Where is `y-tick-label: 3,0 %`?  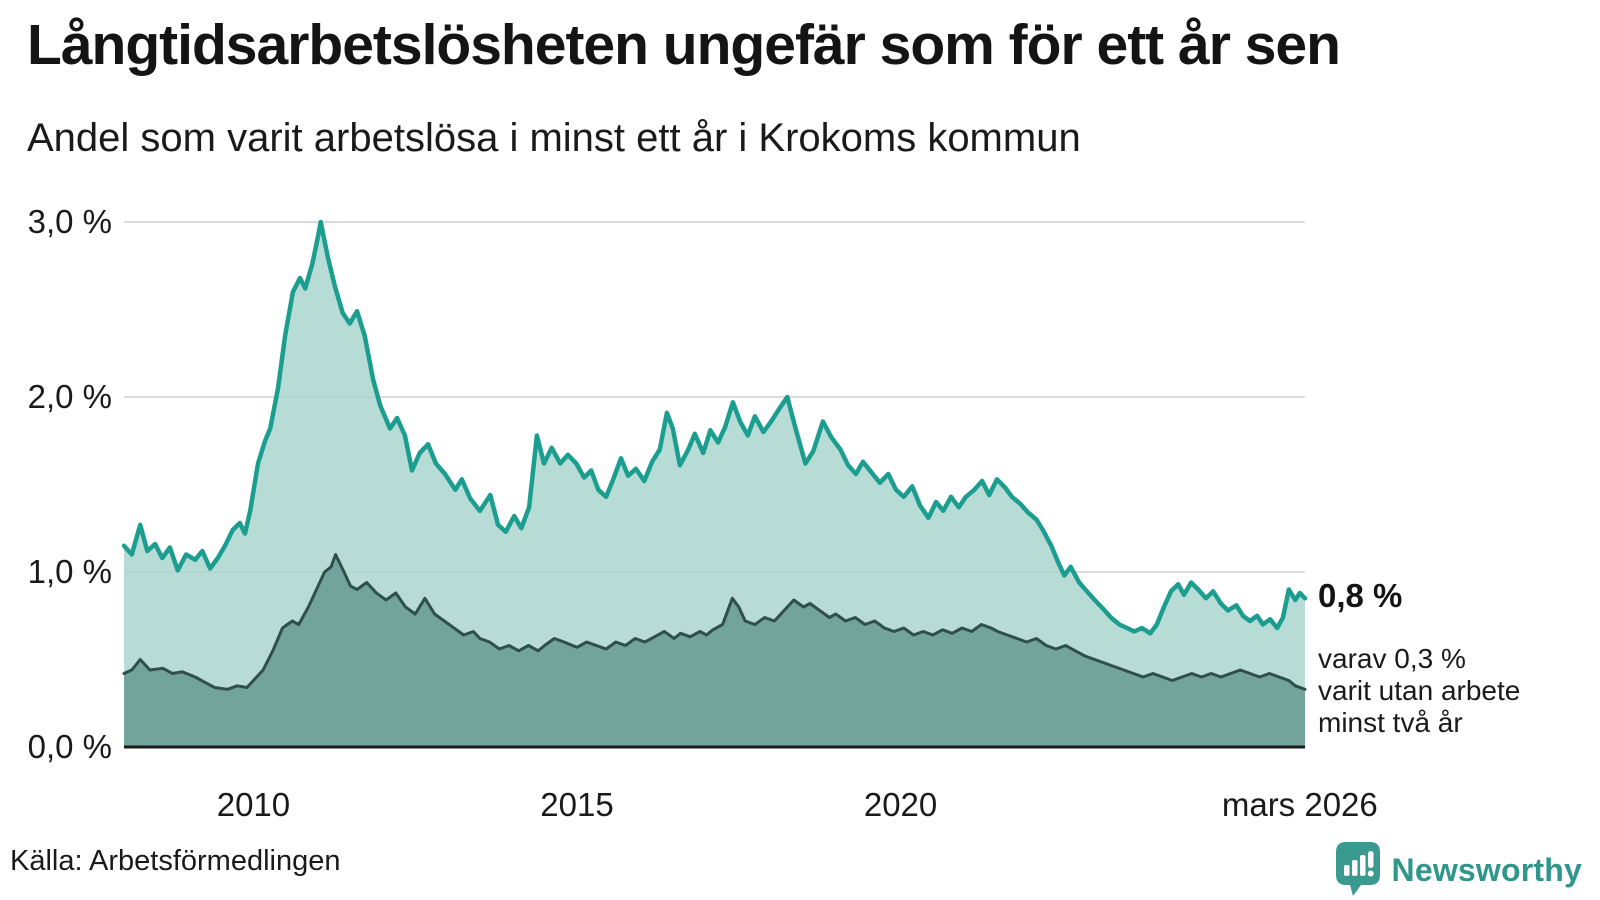
y-tick-label: 3,0 % is located at coordinates (69, 221).